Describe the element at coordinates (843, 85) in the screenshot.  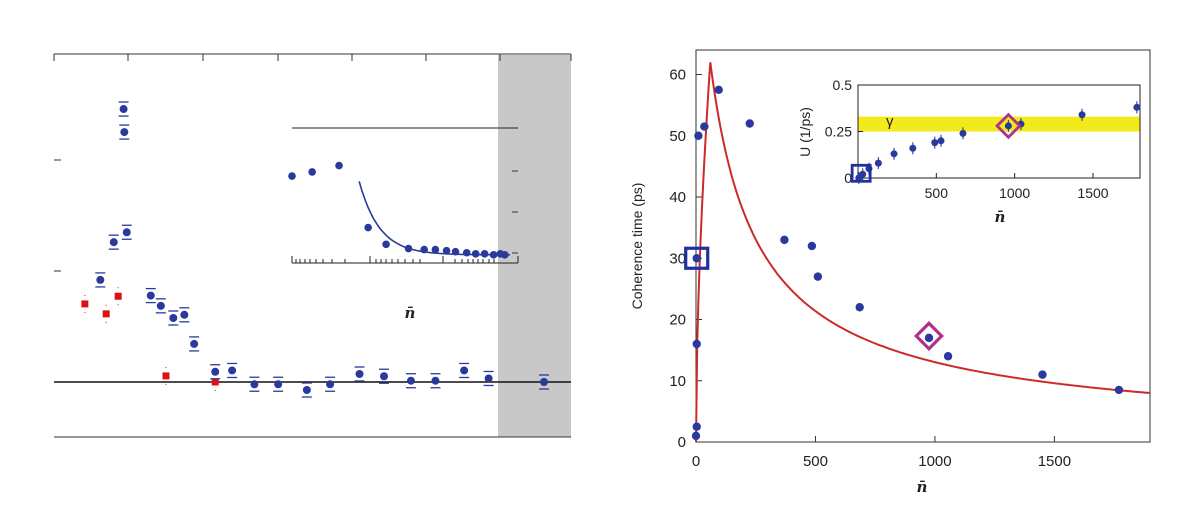
I see `right-inset-y-tick-label: 0.5` at that location.